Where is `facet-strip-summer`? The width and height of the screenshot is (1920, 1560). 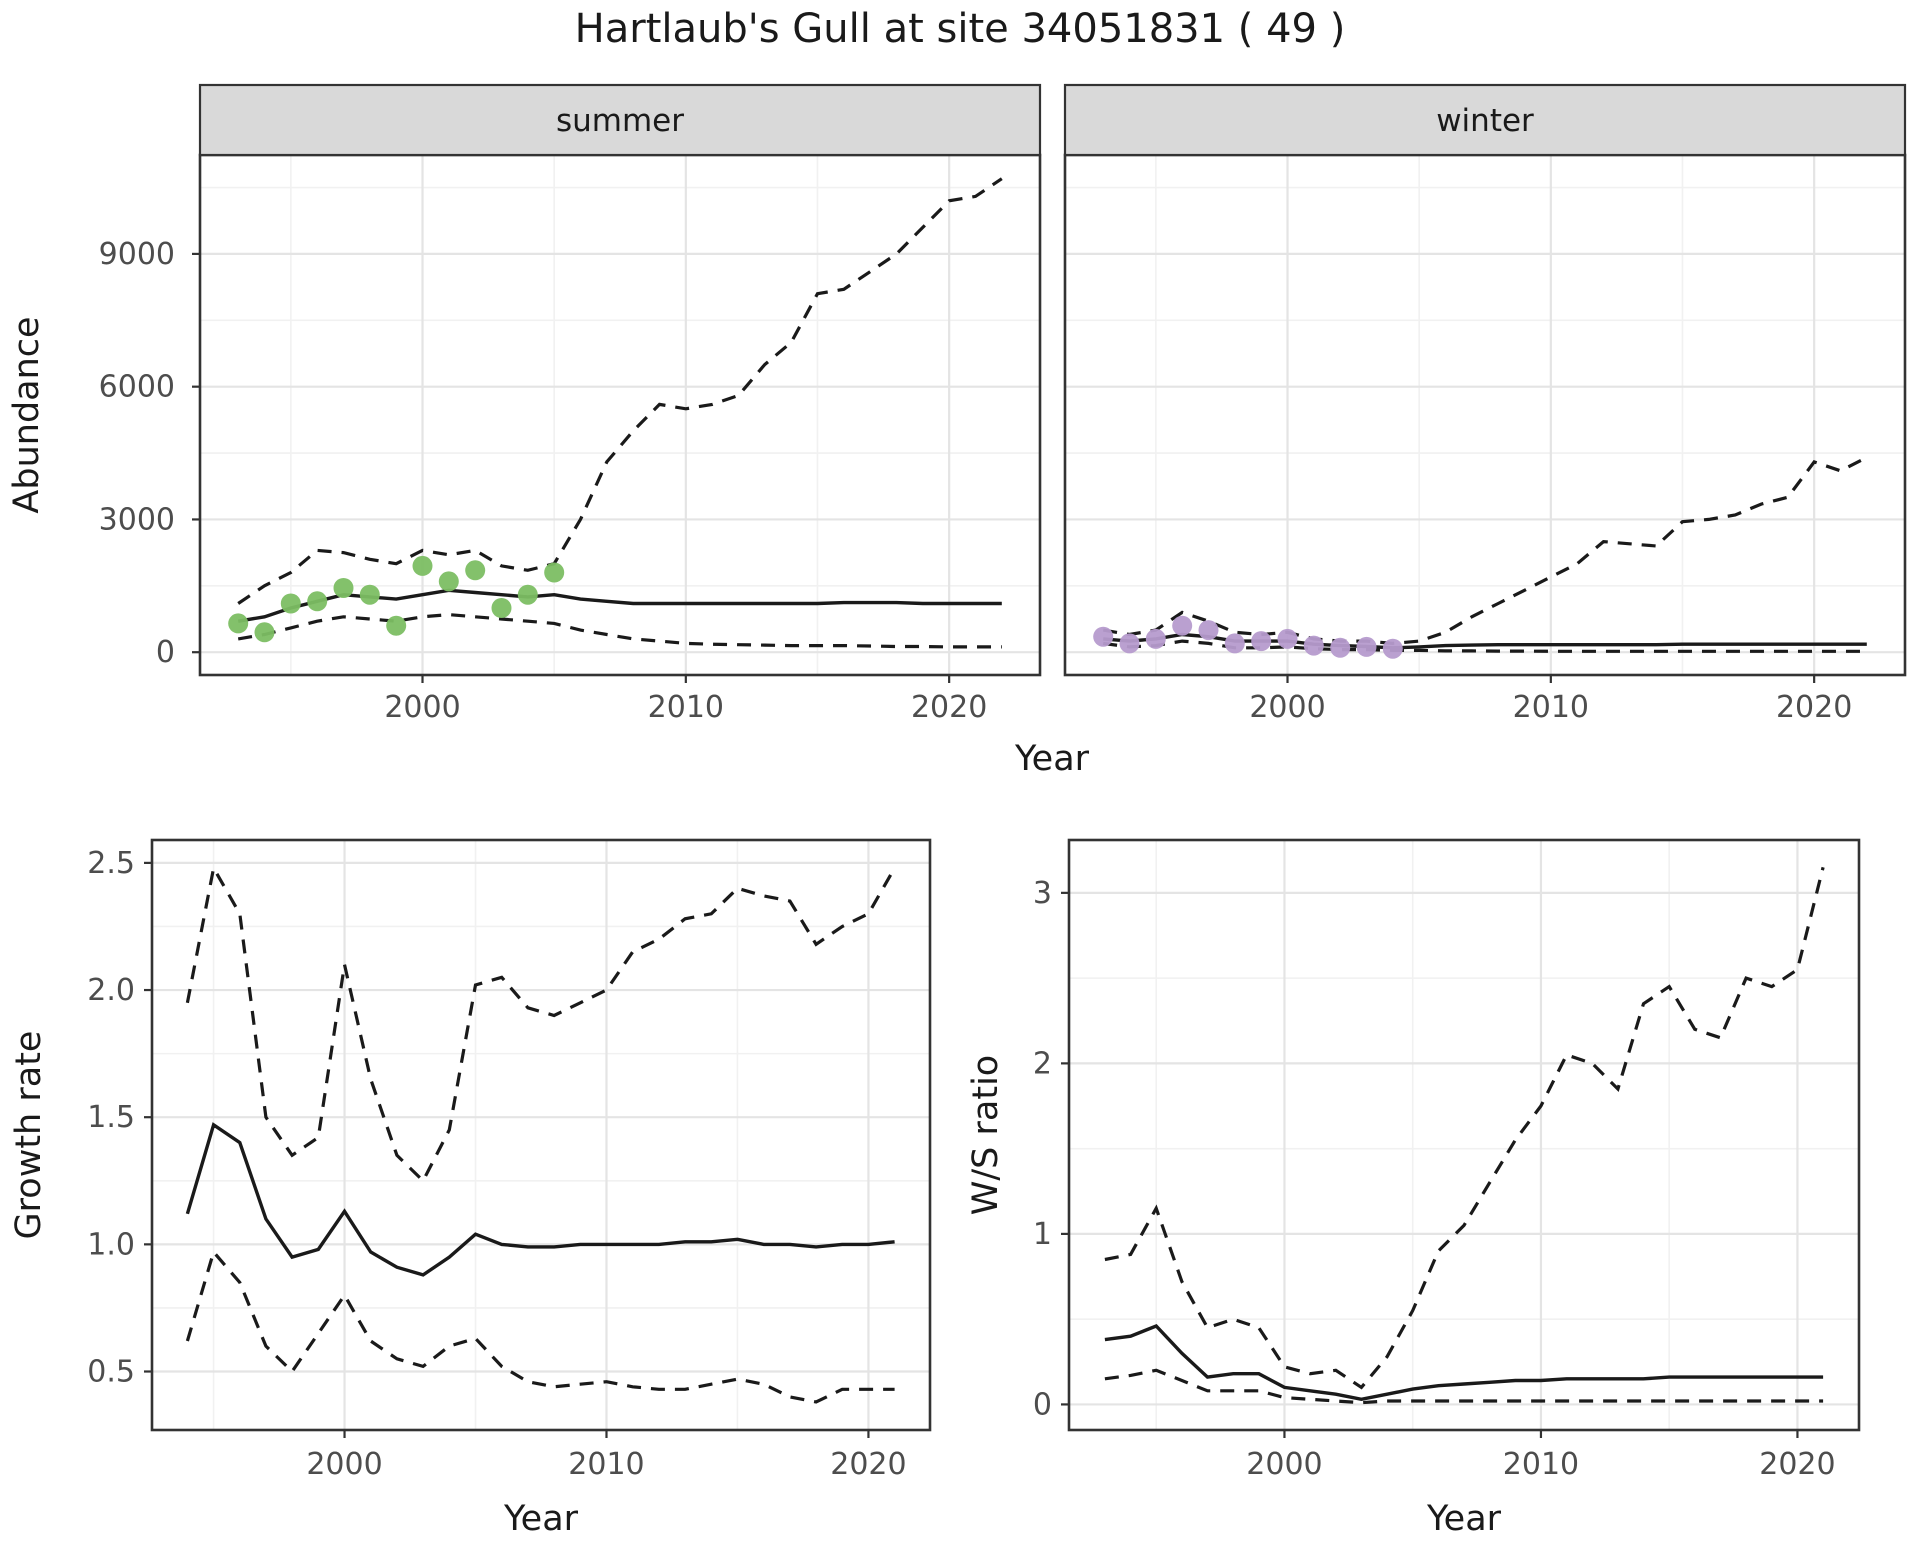 facet-strip-summer is located at coordinates (620, 120).